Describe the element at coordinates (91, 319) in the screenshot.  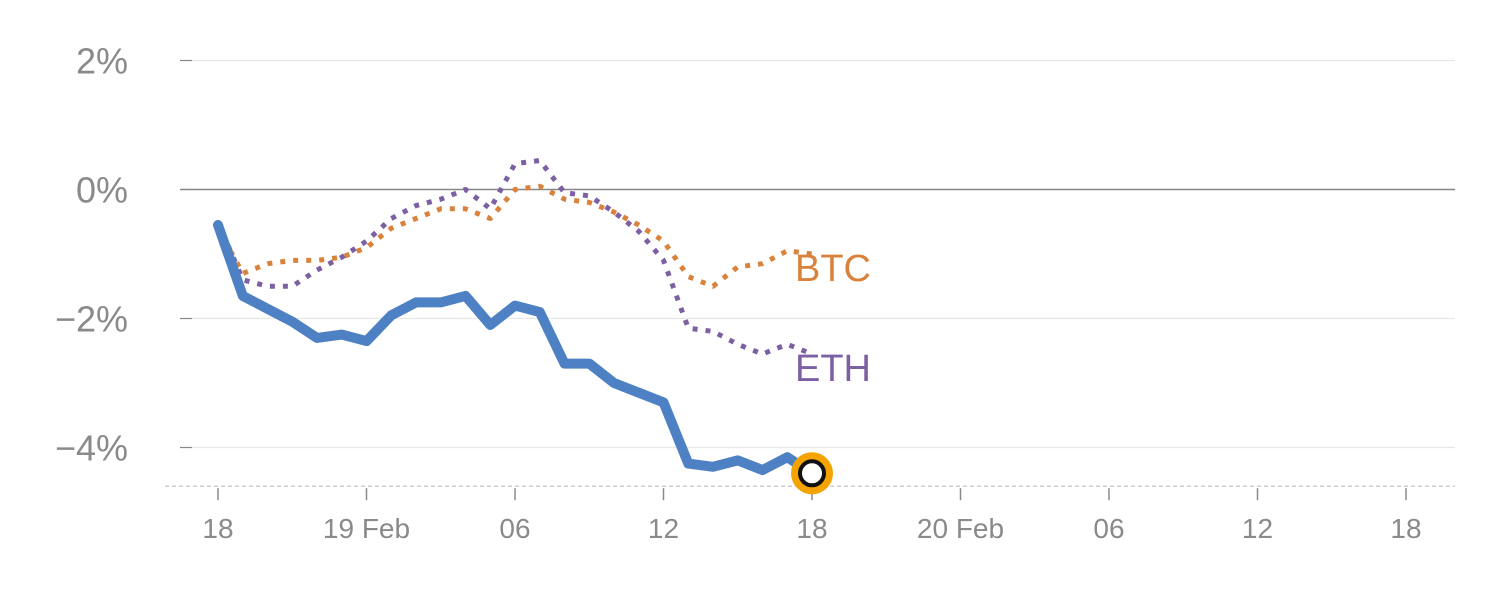
I see `y-tick-label: −2%` at that location.